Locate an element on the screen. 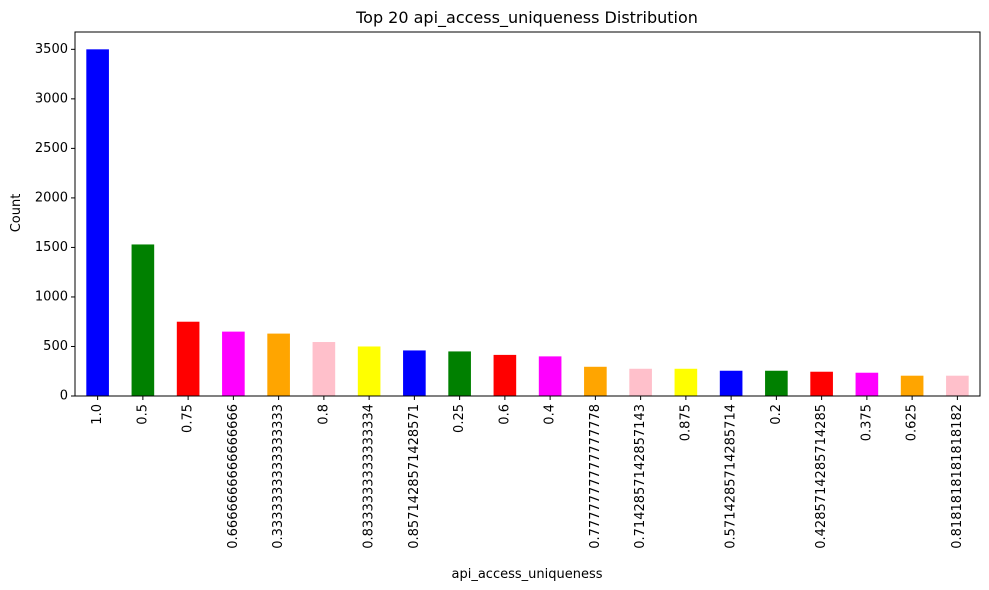 Image resolution: width=989 pixels, height=590 pixels. bar-0.8571428571428571 is located at coordinates (414, 373).